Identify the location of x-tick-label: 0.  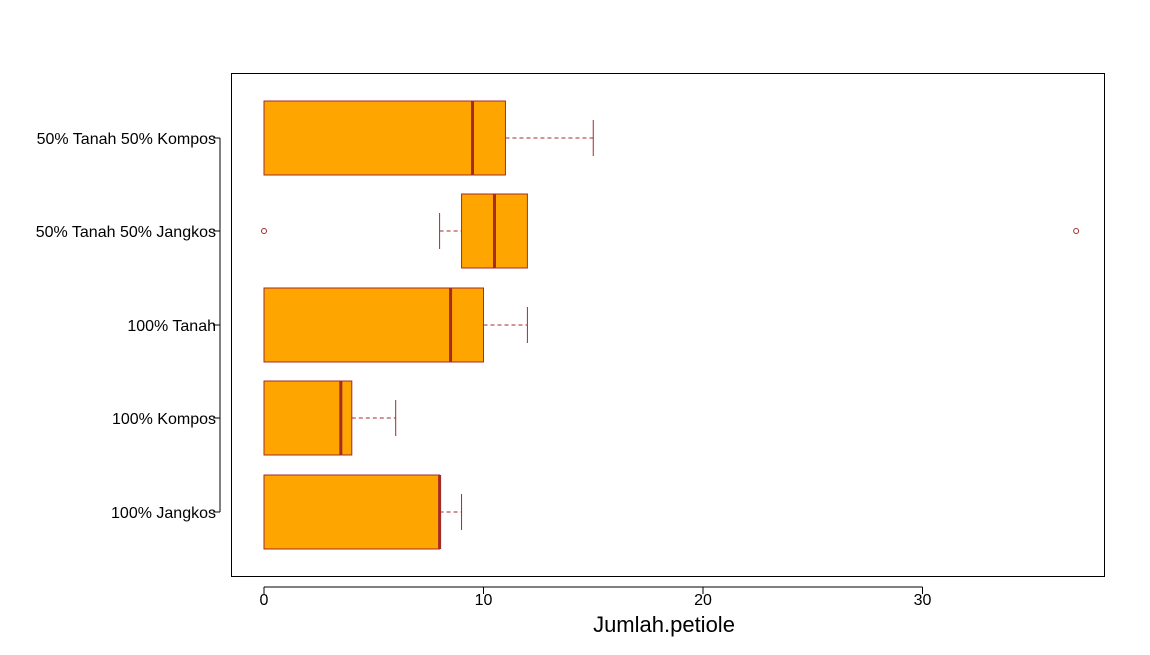
(264, 600).